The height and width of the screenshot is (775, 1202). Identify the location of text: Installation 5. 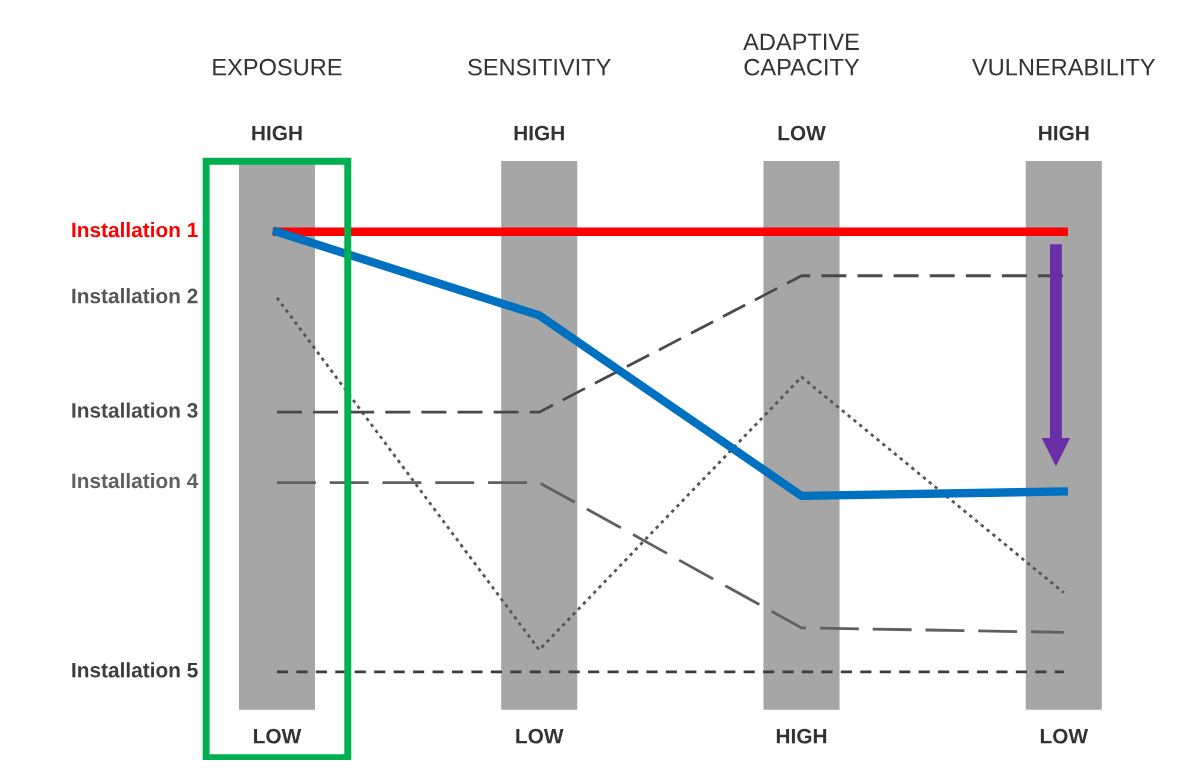
(135, 670).